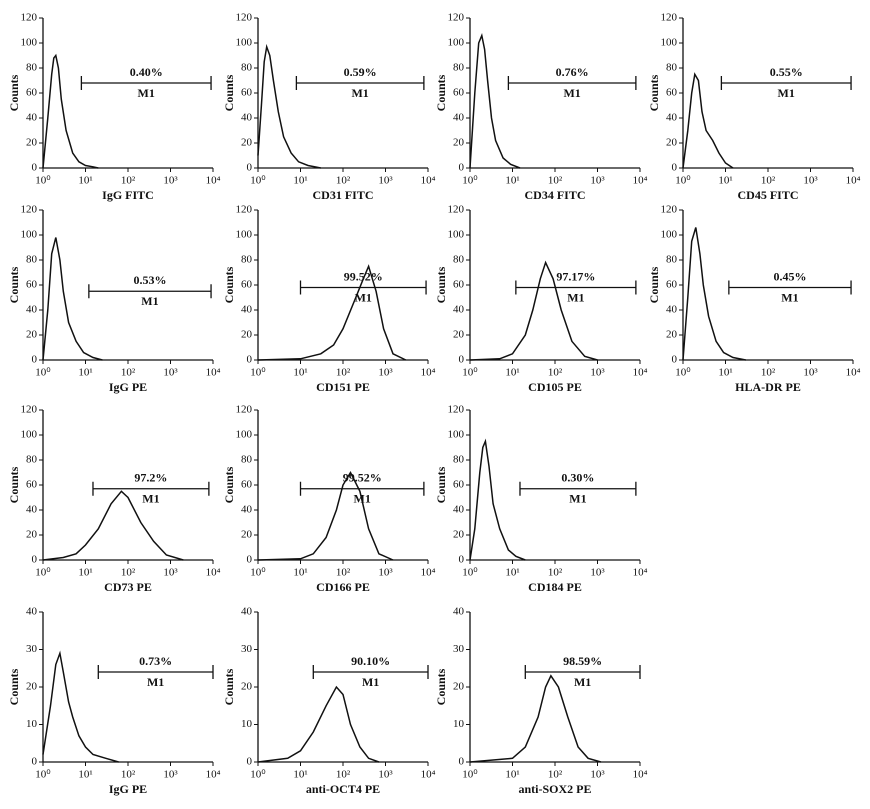  I want to click on x-axis-label: HLA-DR PE, so click(768, 387).